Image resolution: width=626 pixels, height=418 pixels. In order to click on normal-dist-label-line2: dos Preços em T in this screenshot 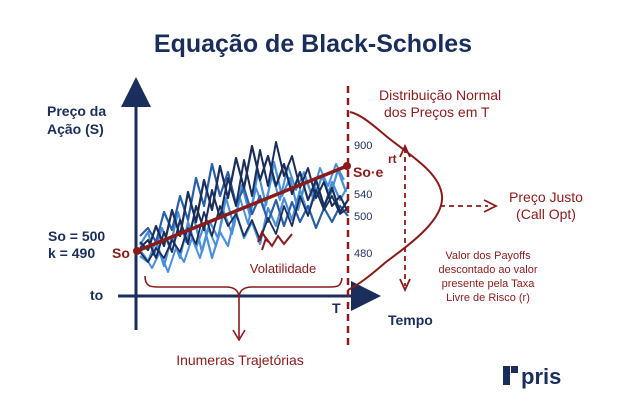, I will do `click(437, 112)`.